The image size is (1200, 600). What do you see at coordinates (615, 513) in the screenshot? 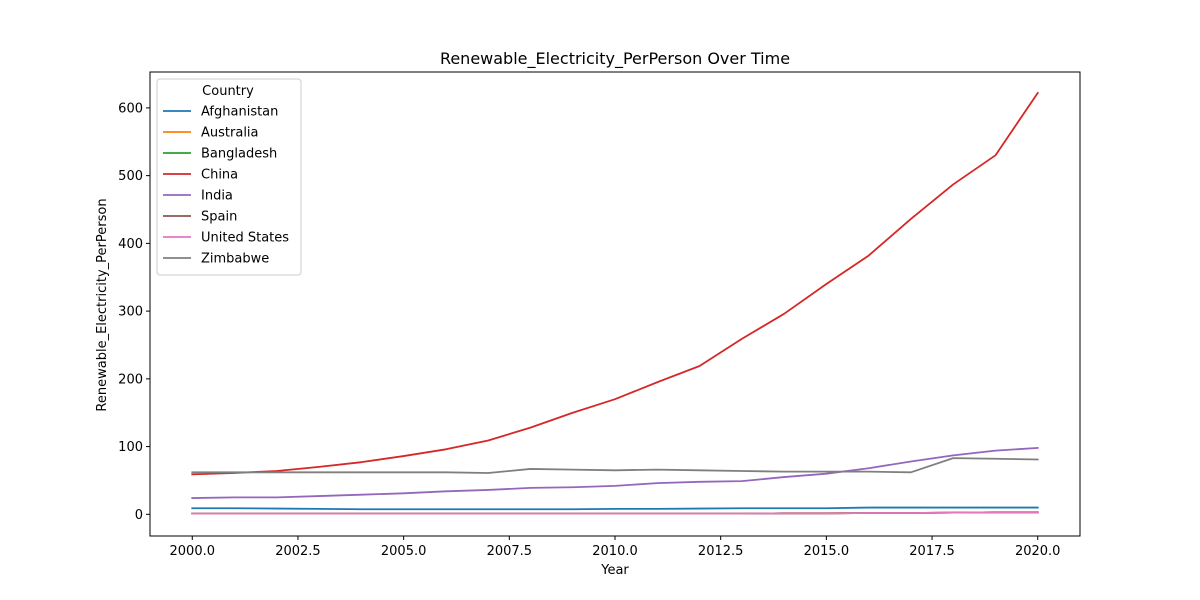
I see `series-line-united-states` at bounding box center [615, 513].